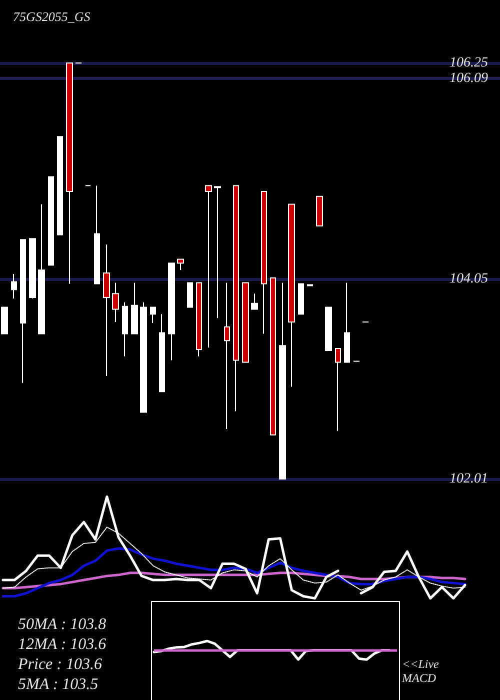 The height and width of the screenshot is (700, 500). Describe the element at coordinates (469, 479) in the screenshot. I see `y-tick-label: 102.01` at that location.